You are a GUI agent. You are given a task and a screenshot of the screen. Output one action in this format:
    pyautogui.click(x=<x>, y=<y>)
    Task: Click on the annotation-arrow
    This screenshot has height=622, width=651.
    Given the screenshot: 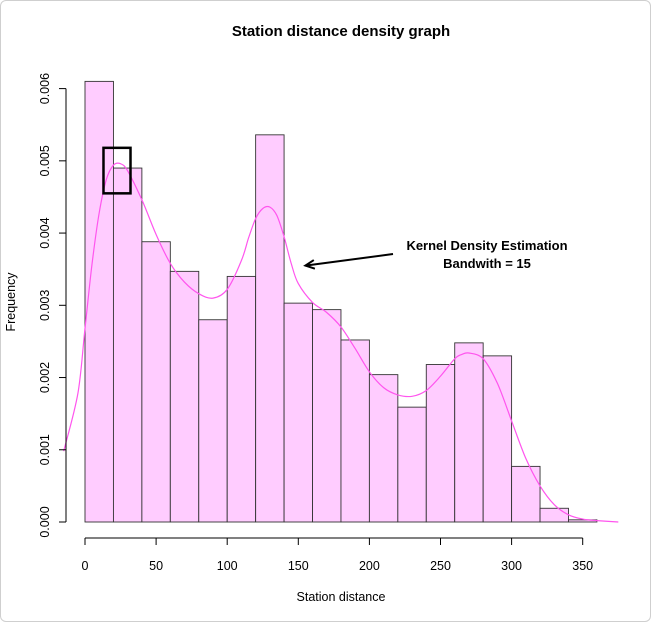 What is the action you would take?
    pyautogui.click(x=349, y=260)
    